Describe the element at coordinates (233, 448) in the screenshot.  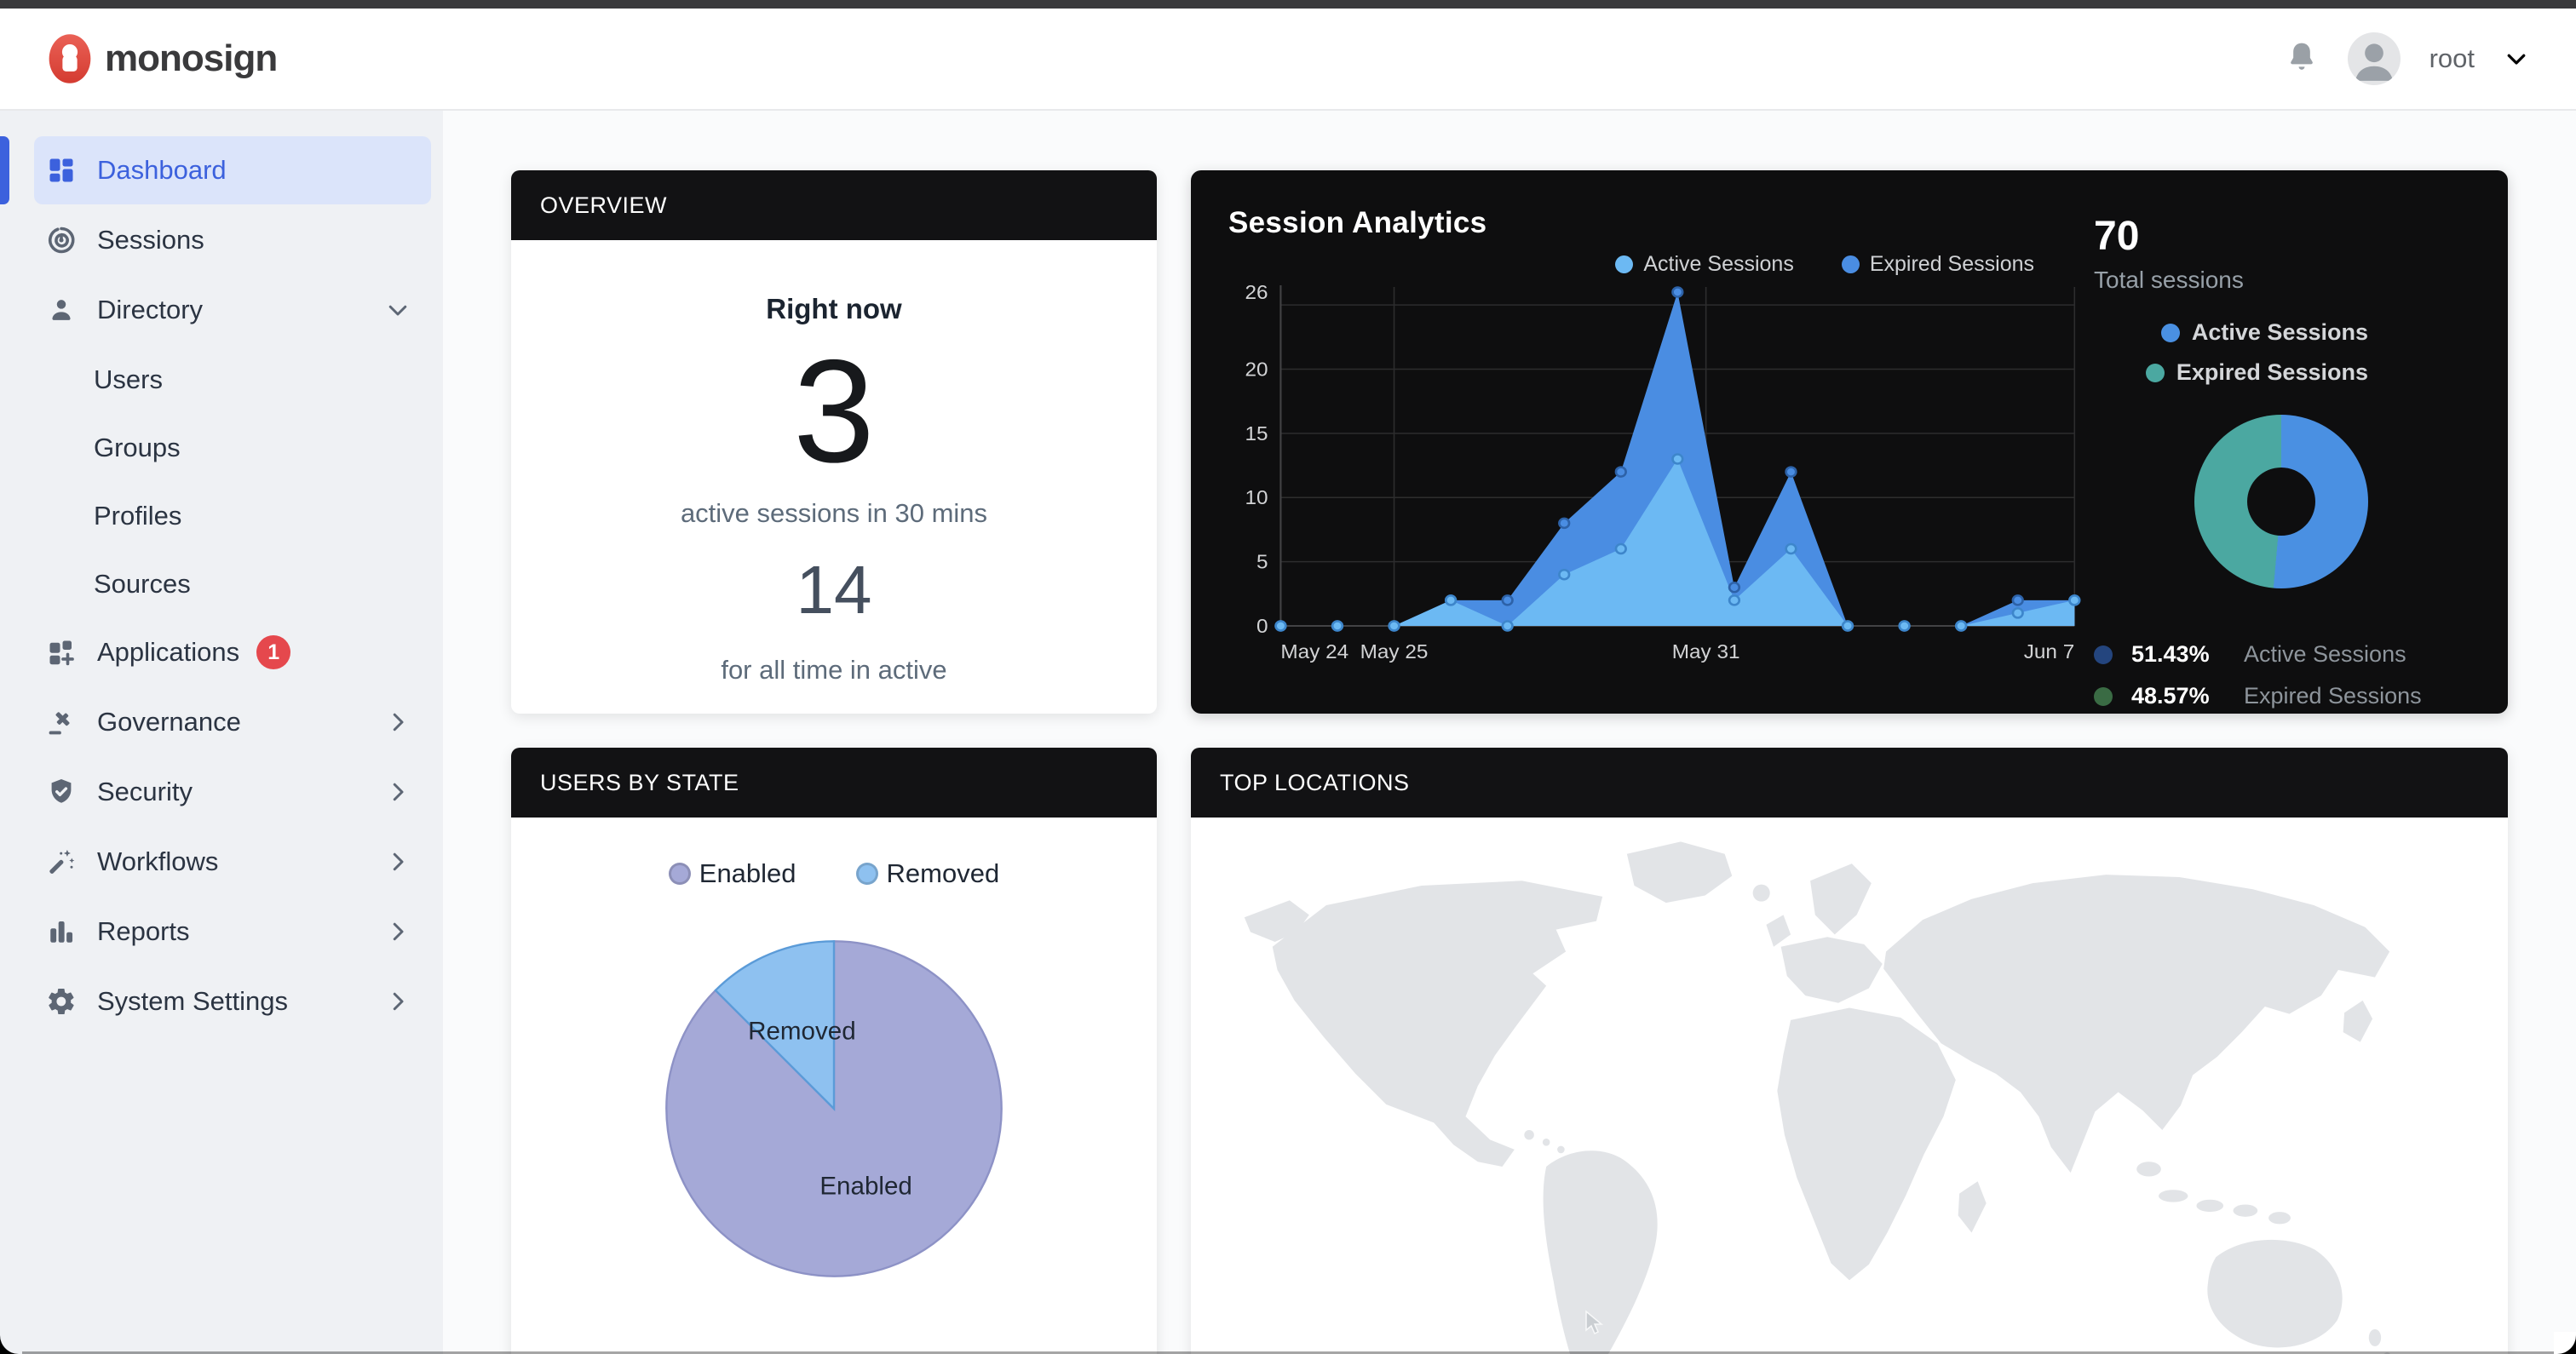
I see `sidebar-item-groups: Groups` at that location.